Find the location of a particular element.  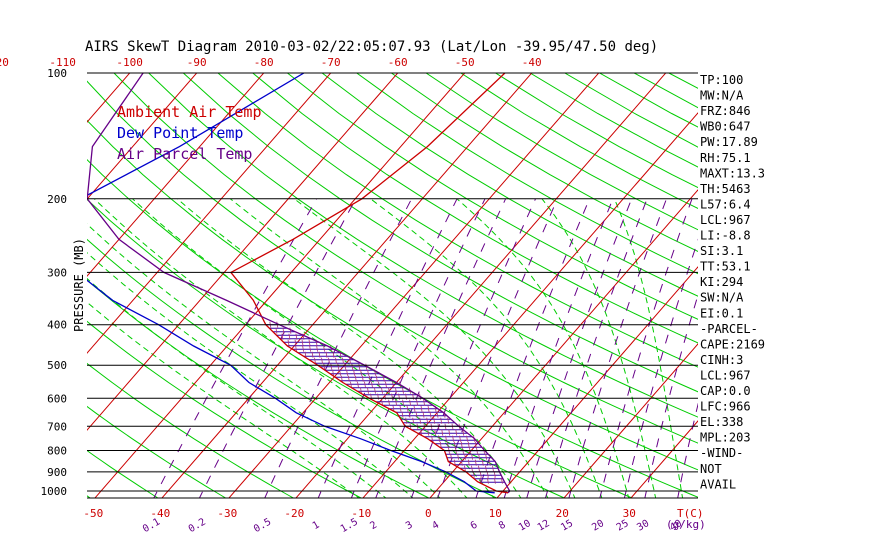

index-item: MAXT:13.3 is located at coordinates (732, 173).